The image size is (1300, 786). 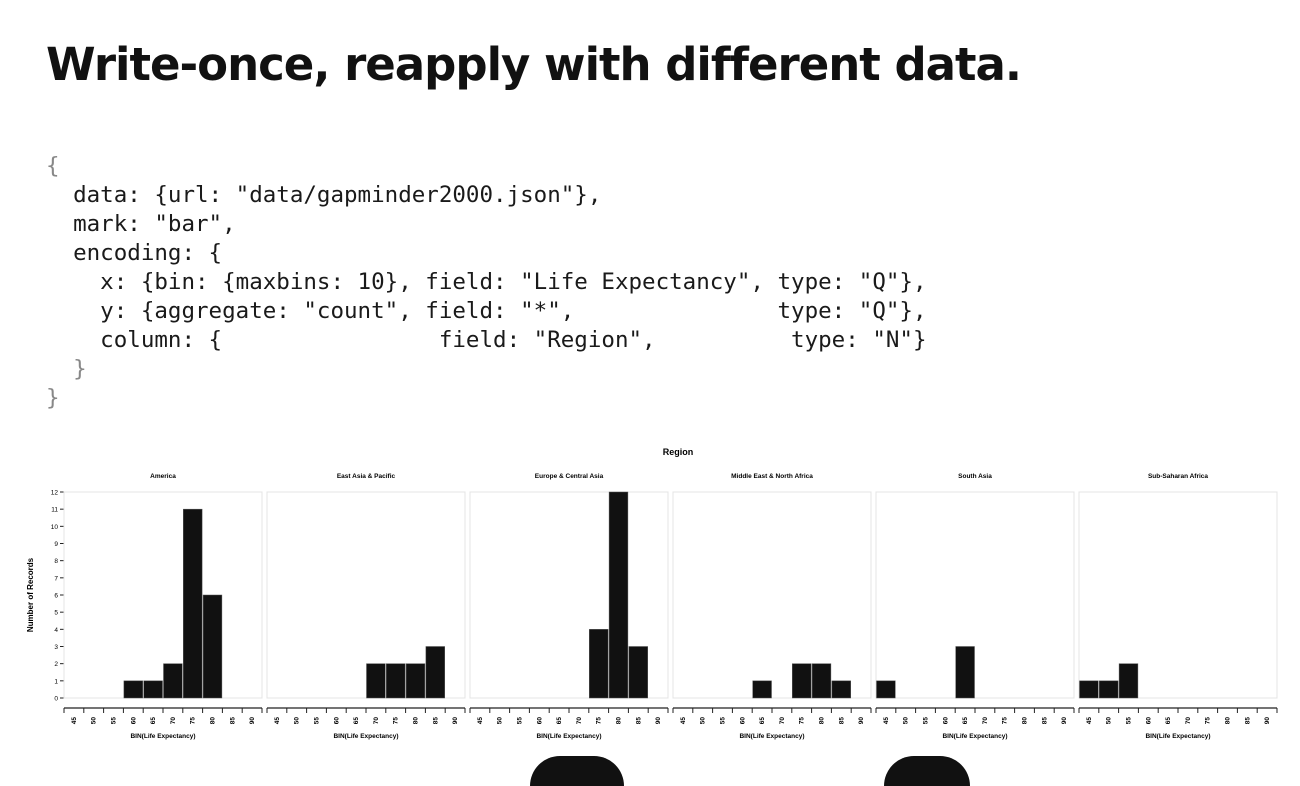 I want to click on code-line: data: {url: "data/gapminder2000.json"},, so click(x=324, y=195).